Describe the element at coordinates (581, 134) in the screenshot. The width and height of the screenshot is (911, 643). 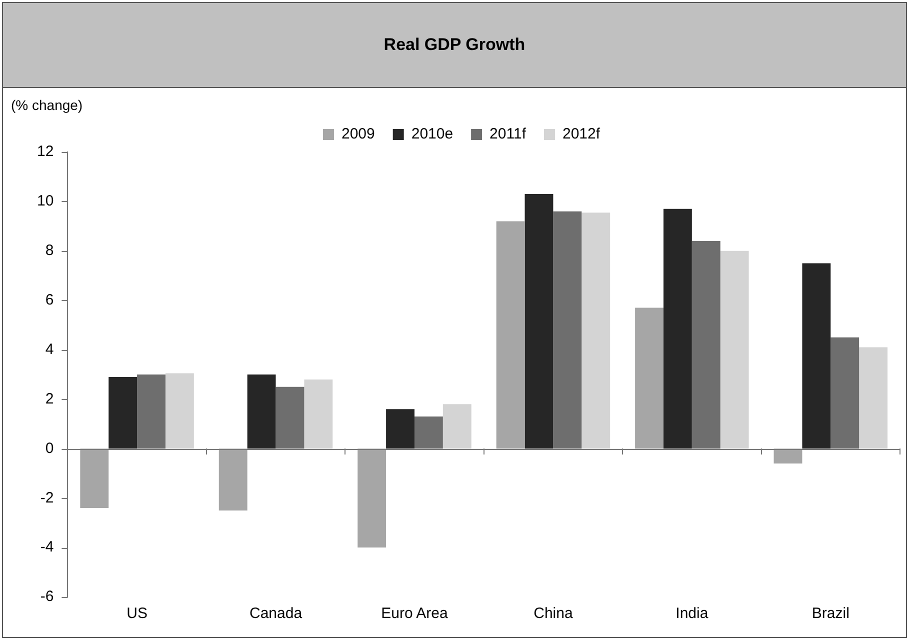
I see `legend-label: 2012f` at that location.